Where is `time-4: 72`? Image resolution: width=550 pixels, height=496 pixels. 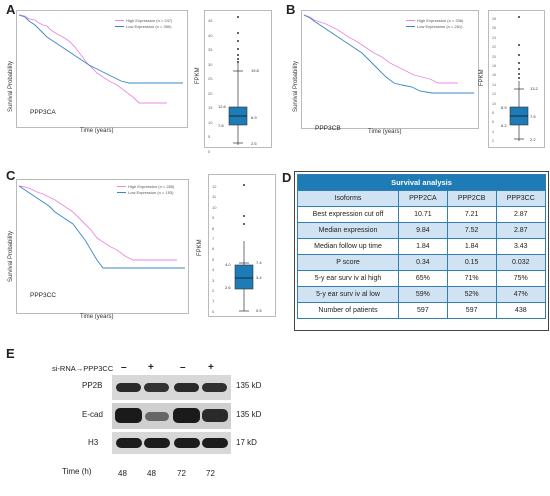 time-4: 72 is located at coordinates (210, 473).